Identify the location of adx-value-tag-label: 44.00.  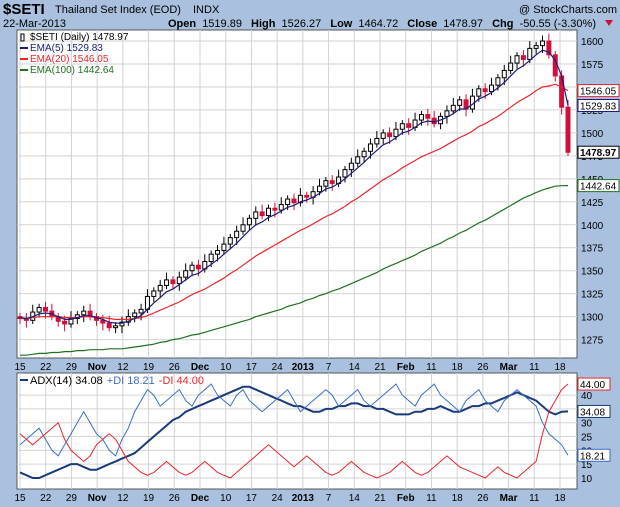
(592, 385).